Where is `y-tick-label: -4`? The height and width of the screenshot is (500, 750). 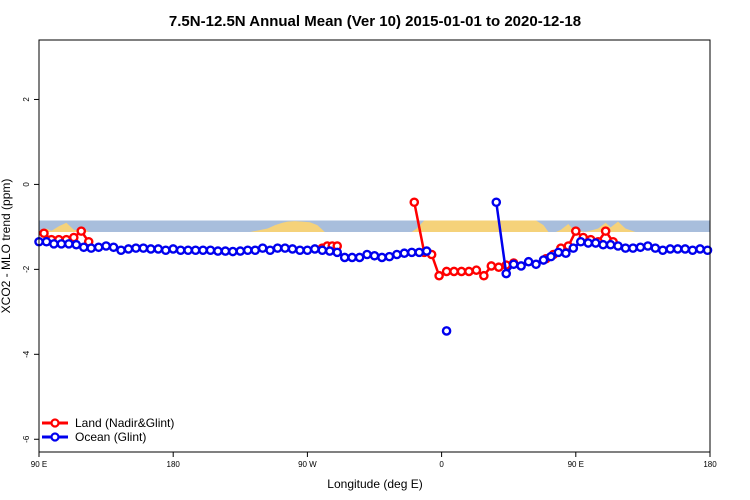 y-tick-label: -4 is located at coordinates (26, 354).